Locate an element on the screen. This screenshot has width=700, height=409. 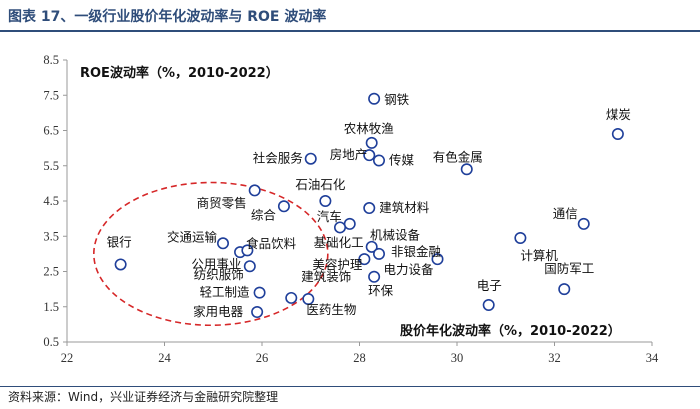
point-label: 汽车 is located at coordinates (329, 216).